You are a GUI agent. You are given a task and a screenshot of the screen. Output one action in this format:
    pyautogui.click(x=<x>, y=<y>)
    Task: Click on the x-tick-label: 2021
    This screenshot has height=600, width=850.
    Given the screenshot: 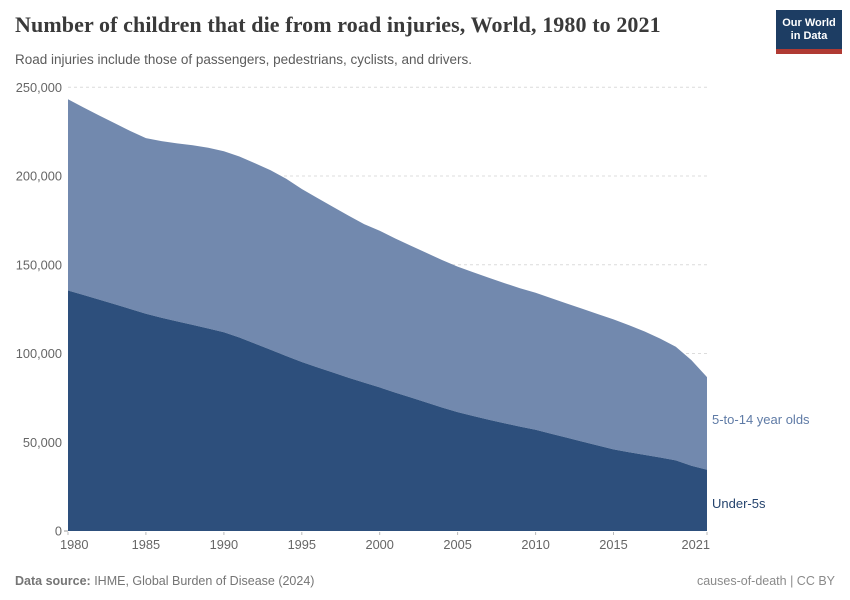 What is the action you would take?
    pyautogui.click(x=696, y=544)
    